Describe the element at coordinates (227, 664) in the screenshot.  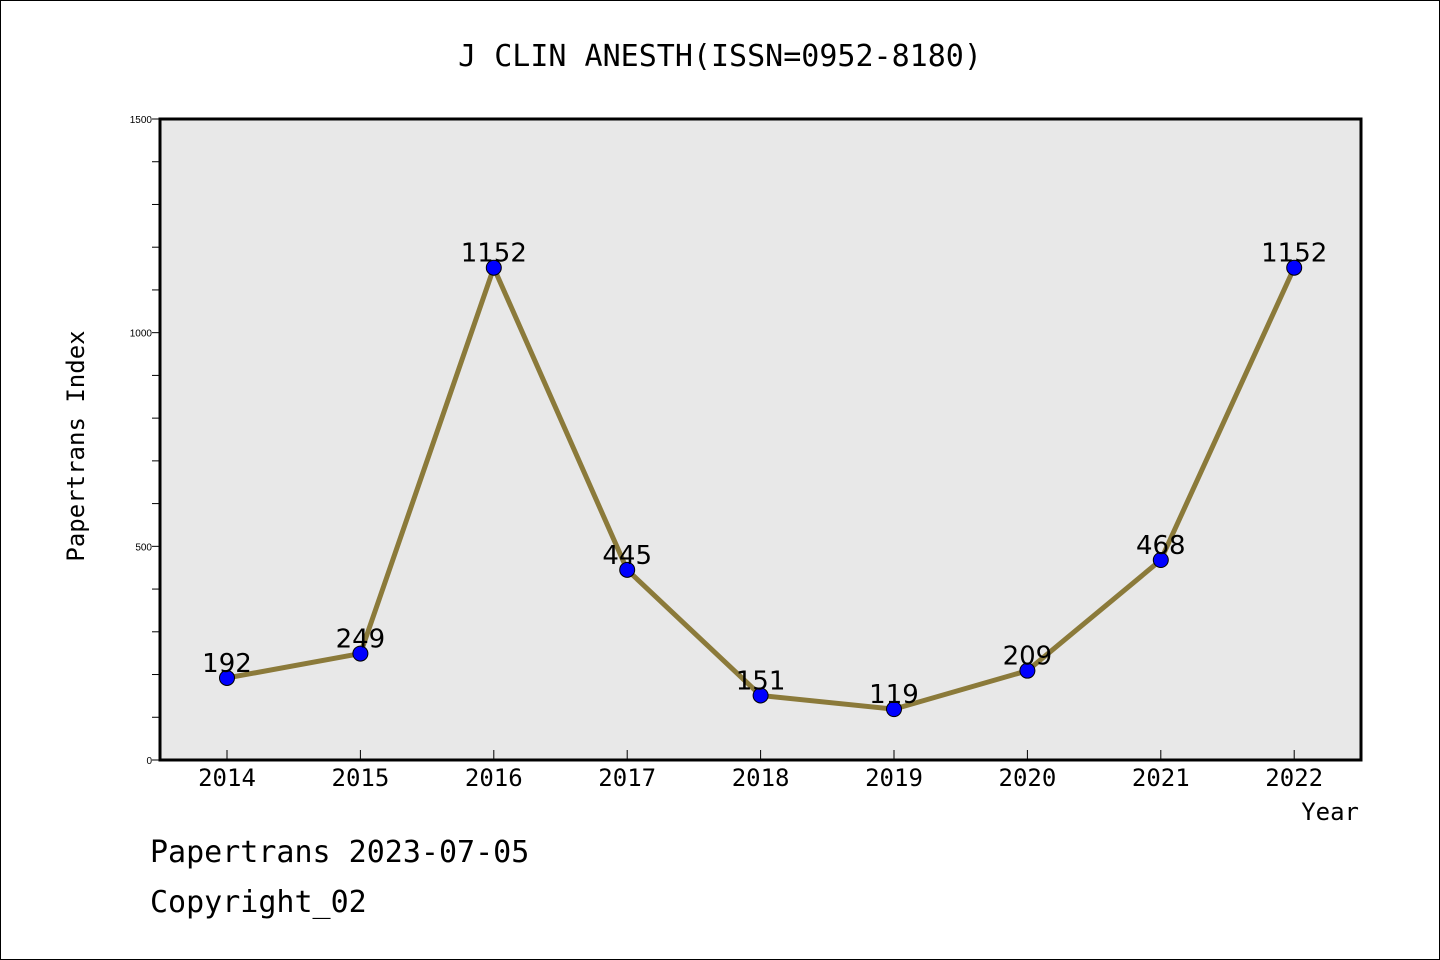
I see `data-label: 192` at that location.